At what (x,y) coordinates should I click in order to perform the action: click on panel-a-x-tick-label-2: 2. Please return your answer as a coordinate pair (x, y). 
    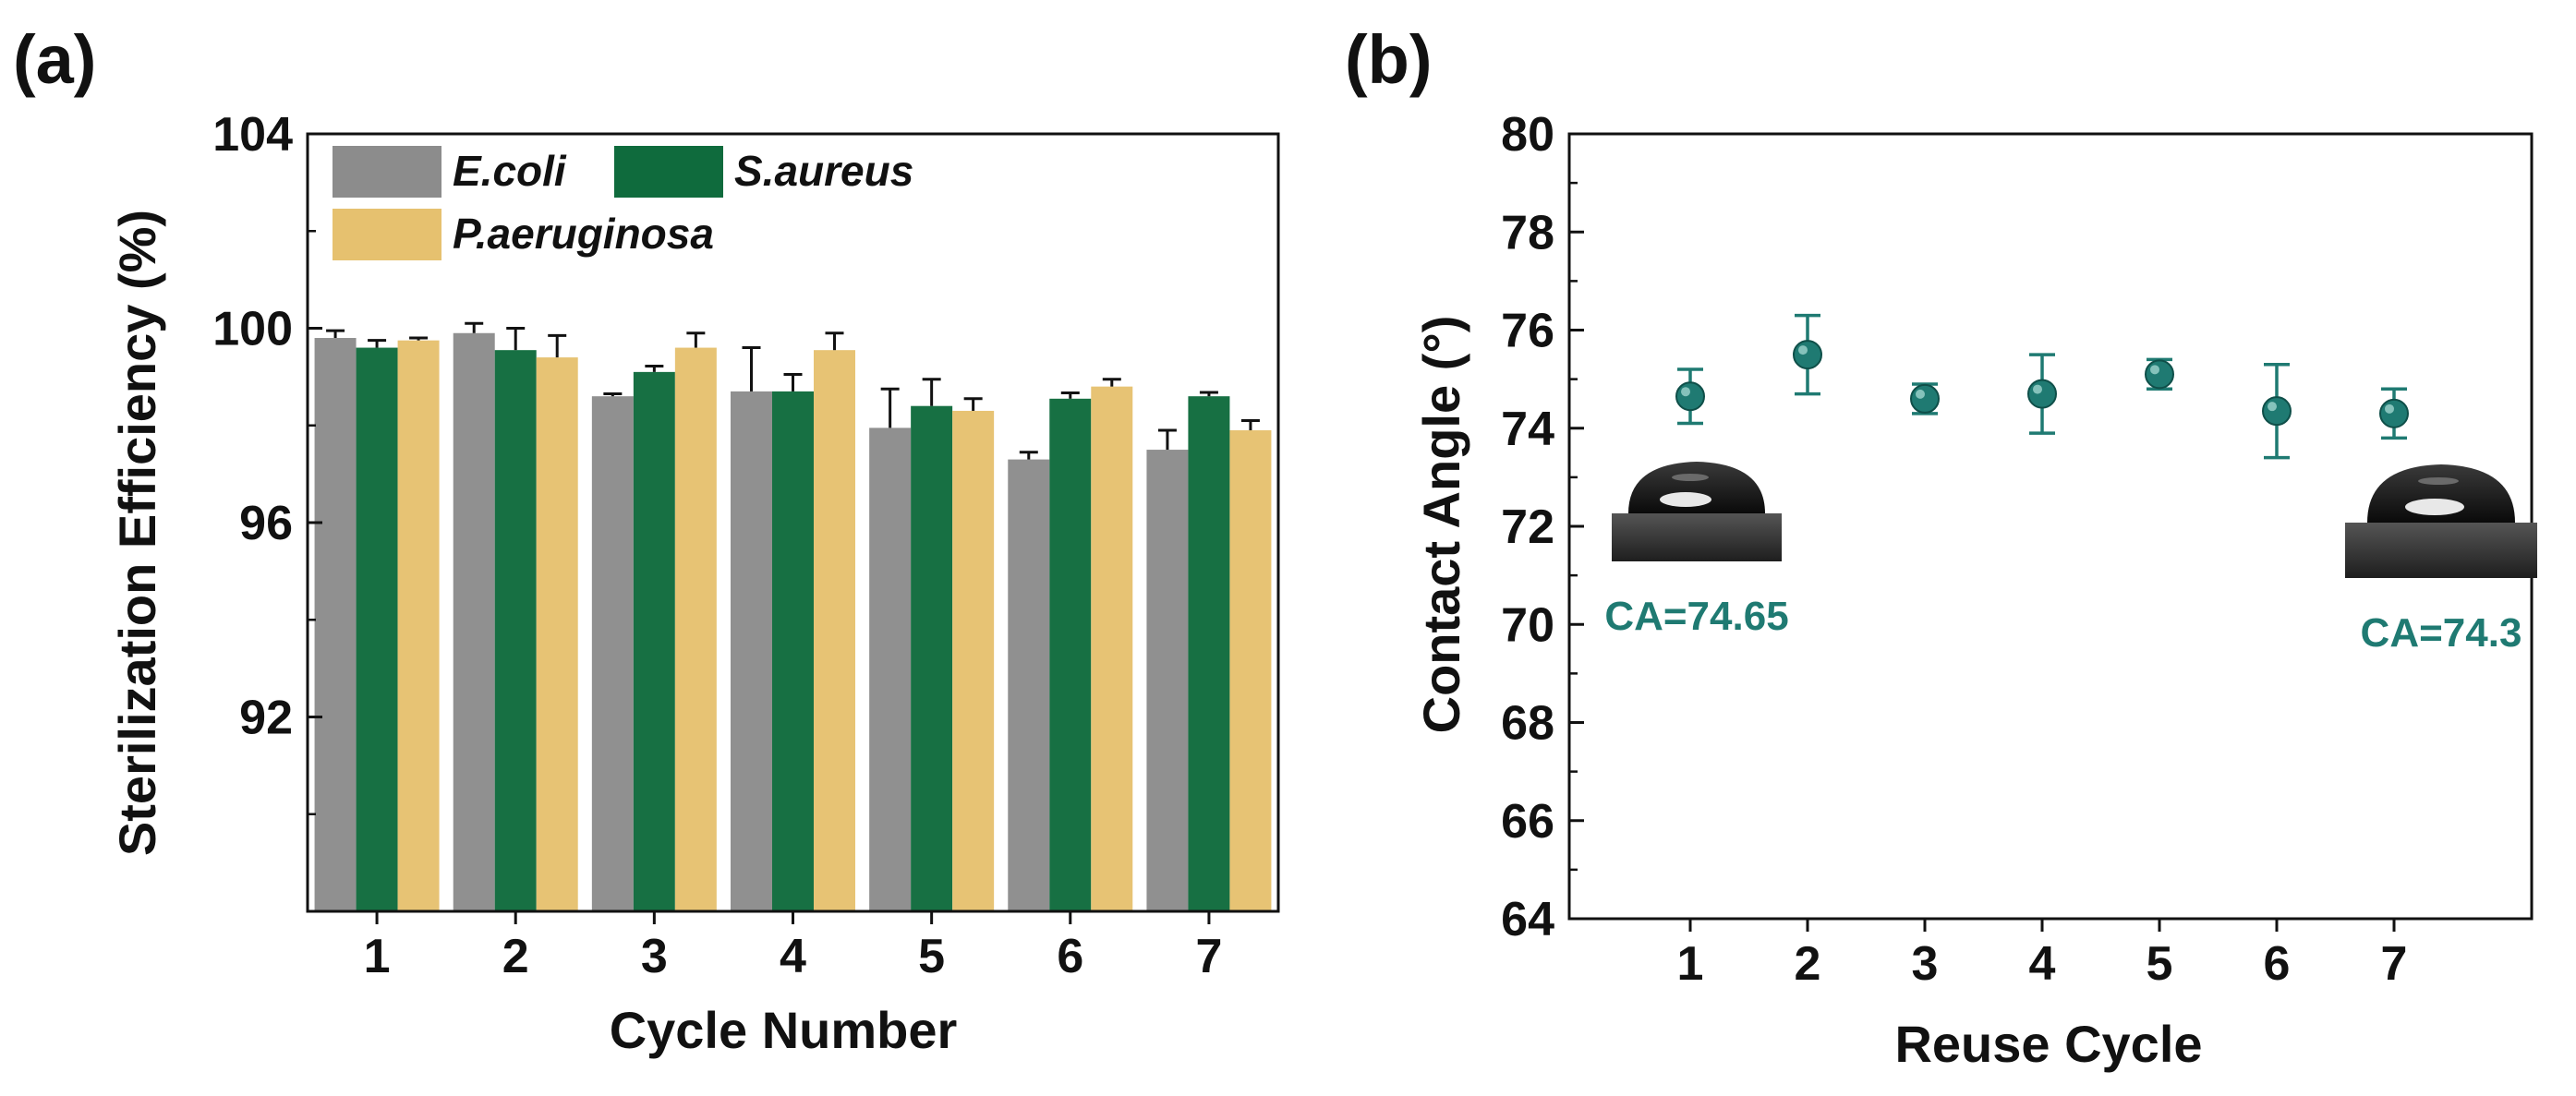
    Looking at the image, I should click on (515, 956).